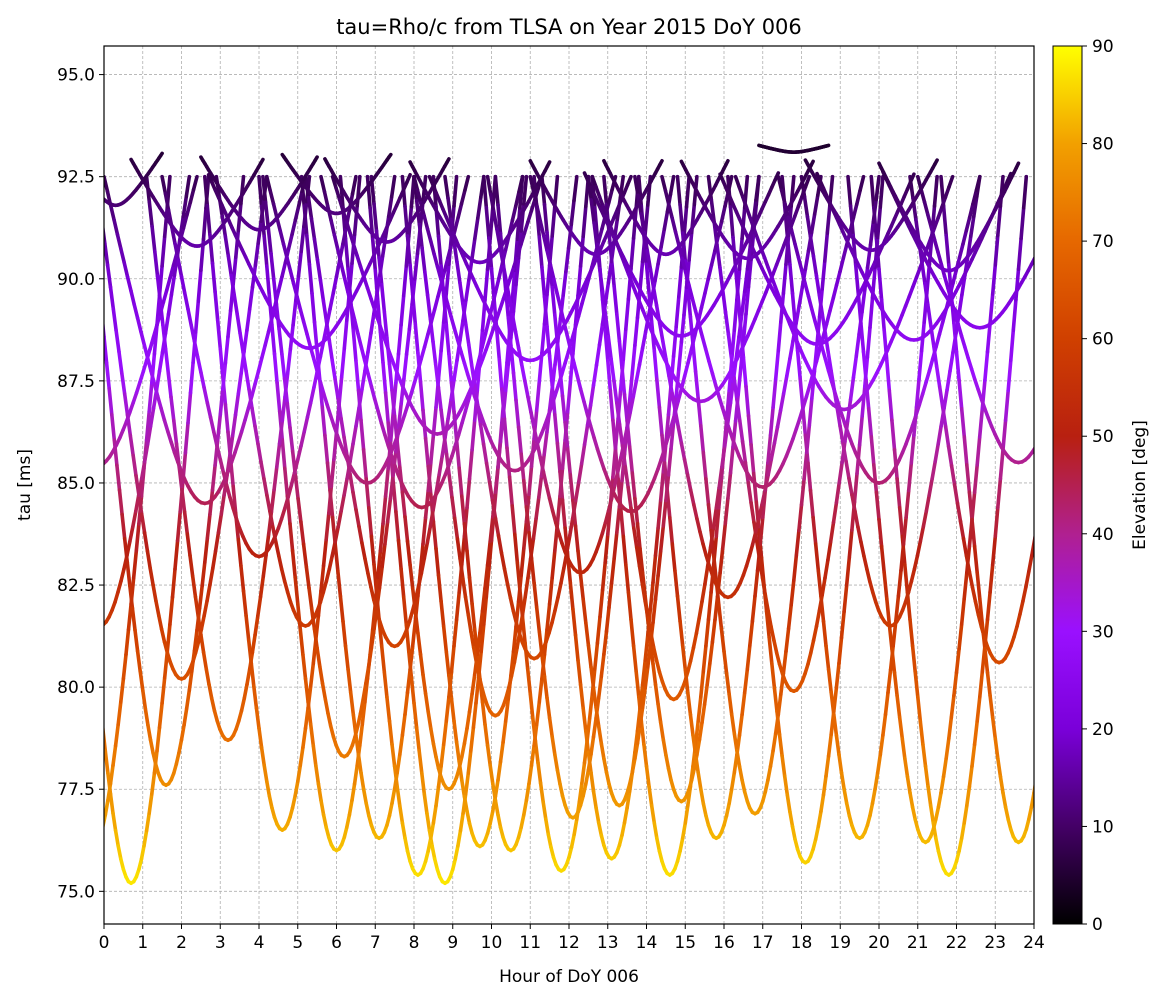 The image size is (1165, 1002). I want to click on colorbar-tick-label: 50, so click(1103, 437).